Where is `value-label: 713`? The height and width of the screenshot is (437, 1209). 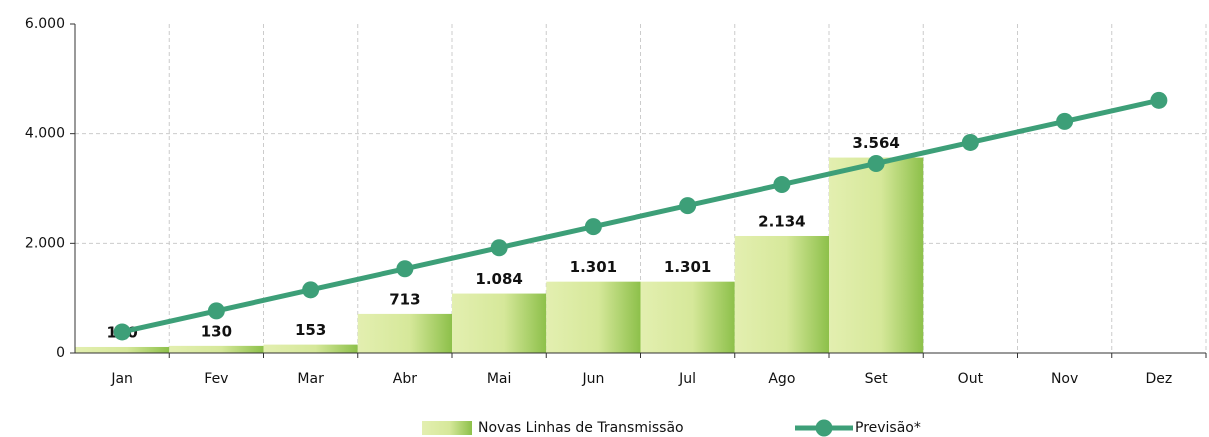 value-label: 713 is located at coordinates (404, 299).